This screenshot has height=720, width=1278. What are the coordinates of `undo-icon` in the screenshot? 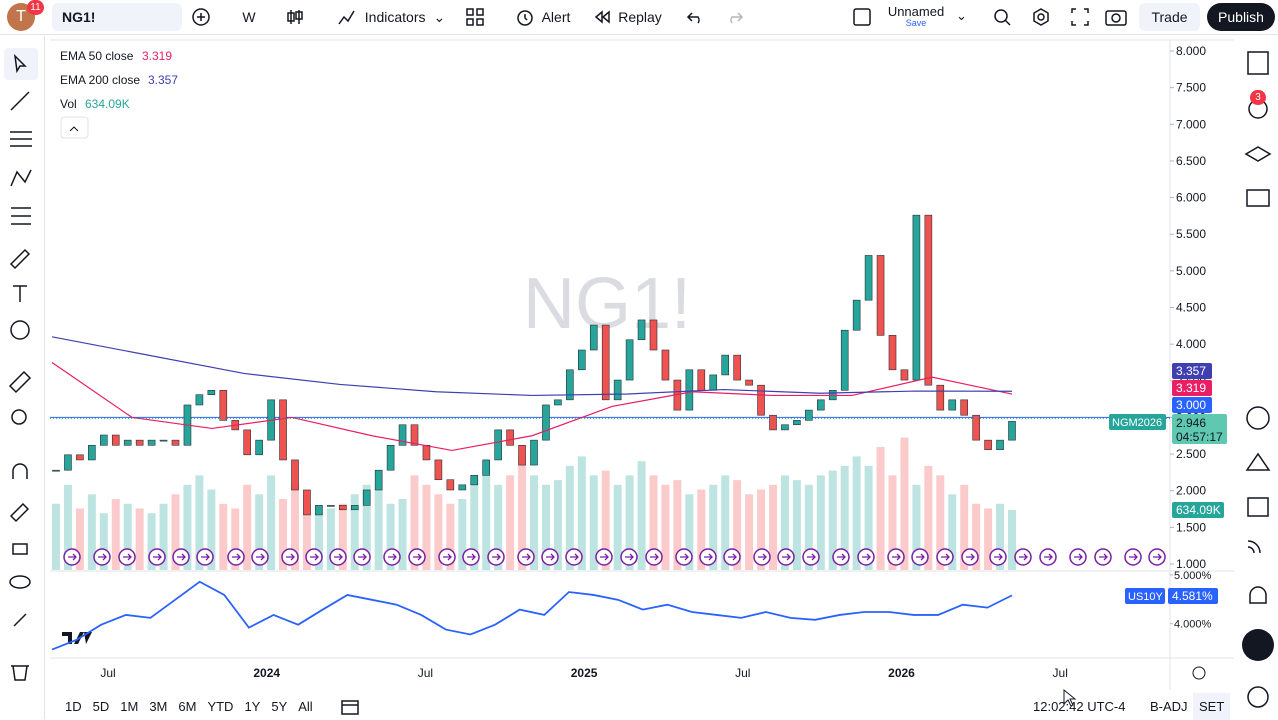 It's located at (696, 17).